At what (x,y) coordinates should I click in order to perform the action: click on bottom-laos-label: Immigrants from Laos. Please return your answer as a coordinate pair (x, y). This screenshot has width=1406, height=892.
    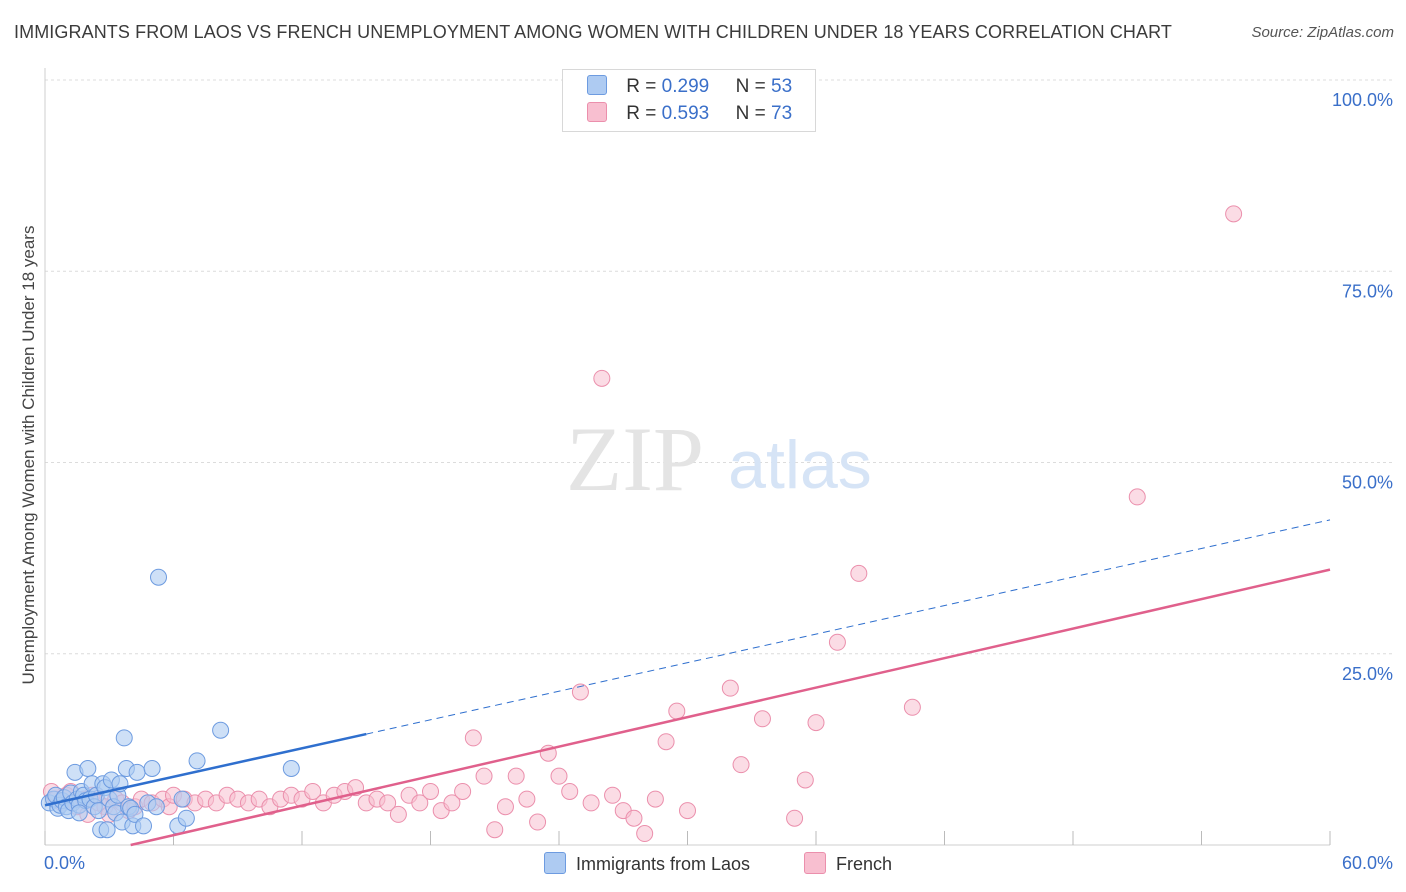
    Looking at the image, I should click on (663, 864).